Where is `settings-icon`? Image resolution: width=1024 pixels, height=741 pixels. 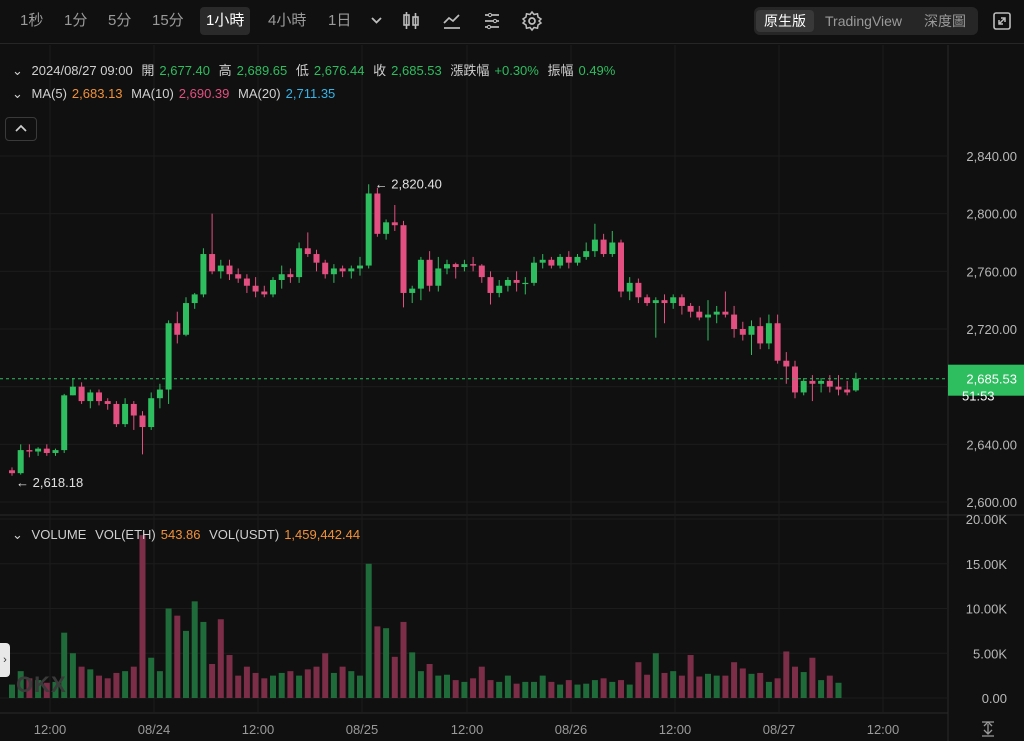 settings-icon is located at coordinates (532, 21).